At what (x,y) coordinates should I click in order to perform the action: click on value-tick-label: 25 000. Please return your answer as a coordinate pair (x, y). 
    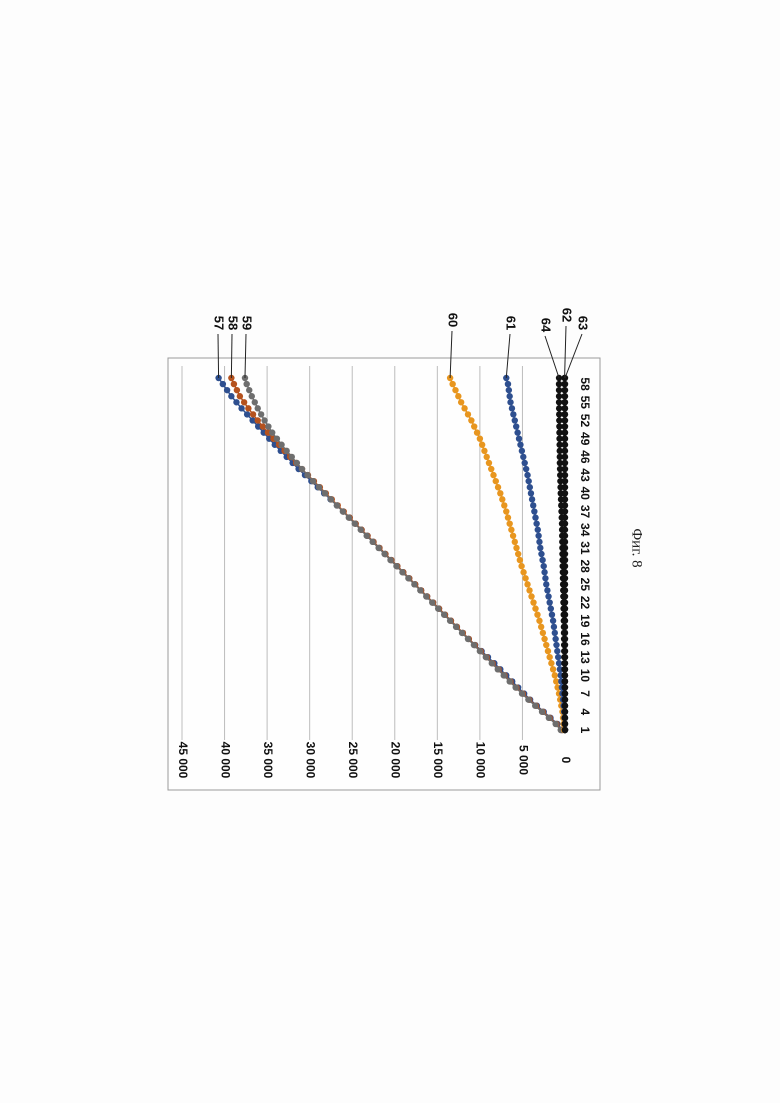
    Looking at the image, I should click on (353, 760).